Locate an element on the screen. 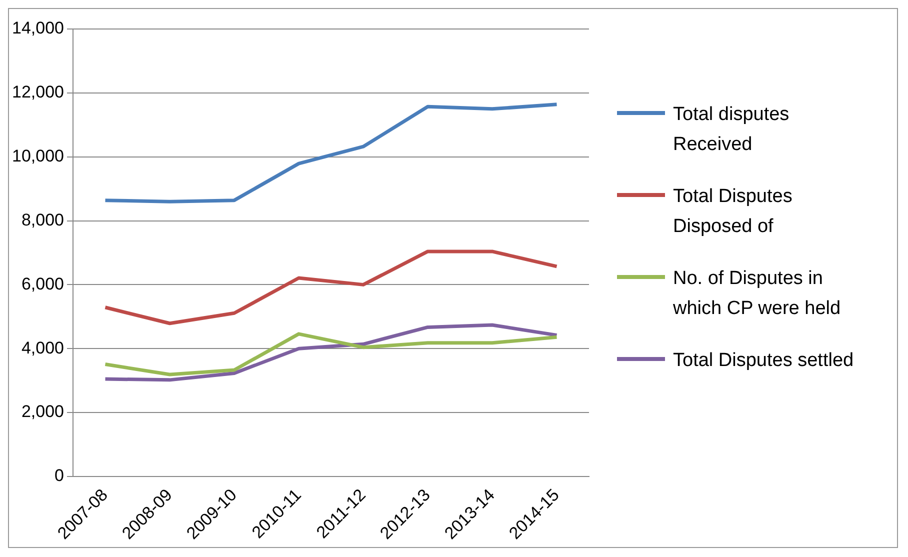 The height and width of the screenshot is (557, 908). y-tick-label: 2,000 is located at coordinates (42, 412).